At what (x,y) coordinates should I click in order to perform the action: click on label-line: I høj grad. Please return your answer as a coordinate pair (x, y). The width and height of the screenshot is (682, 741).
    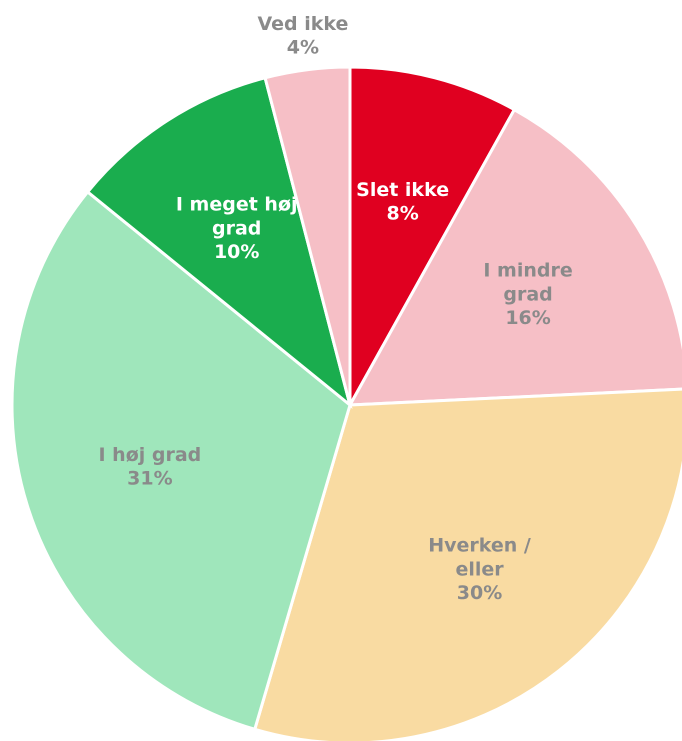
    Looking at the image, I should click on (149, 455).